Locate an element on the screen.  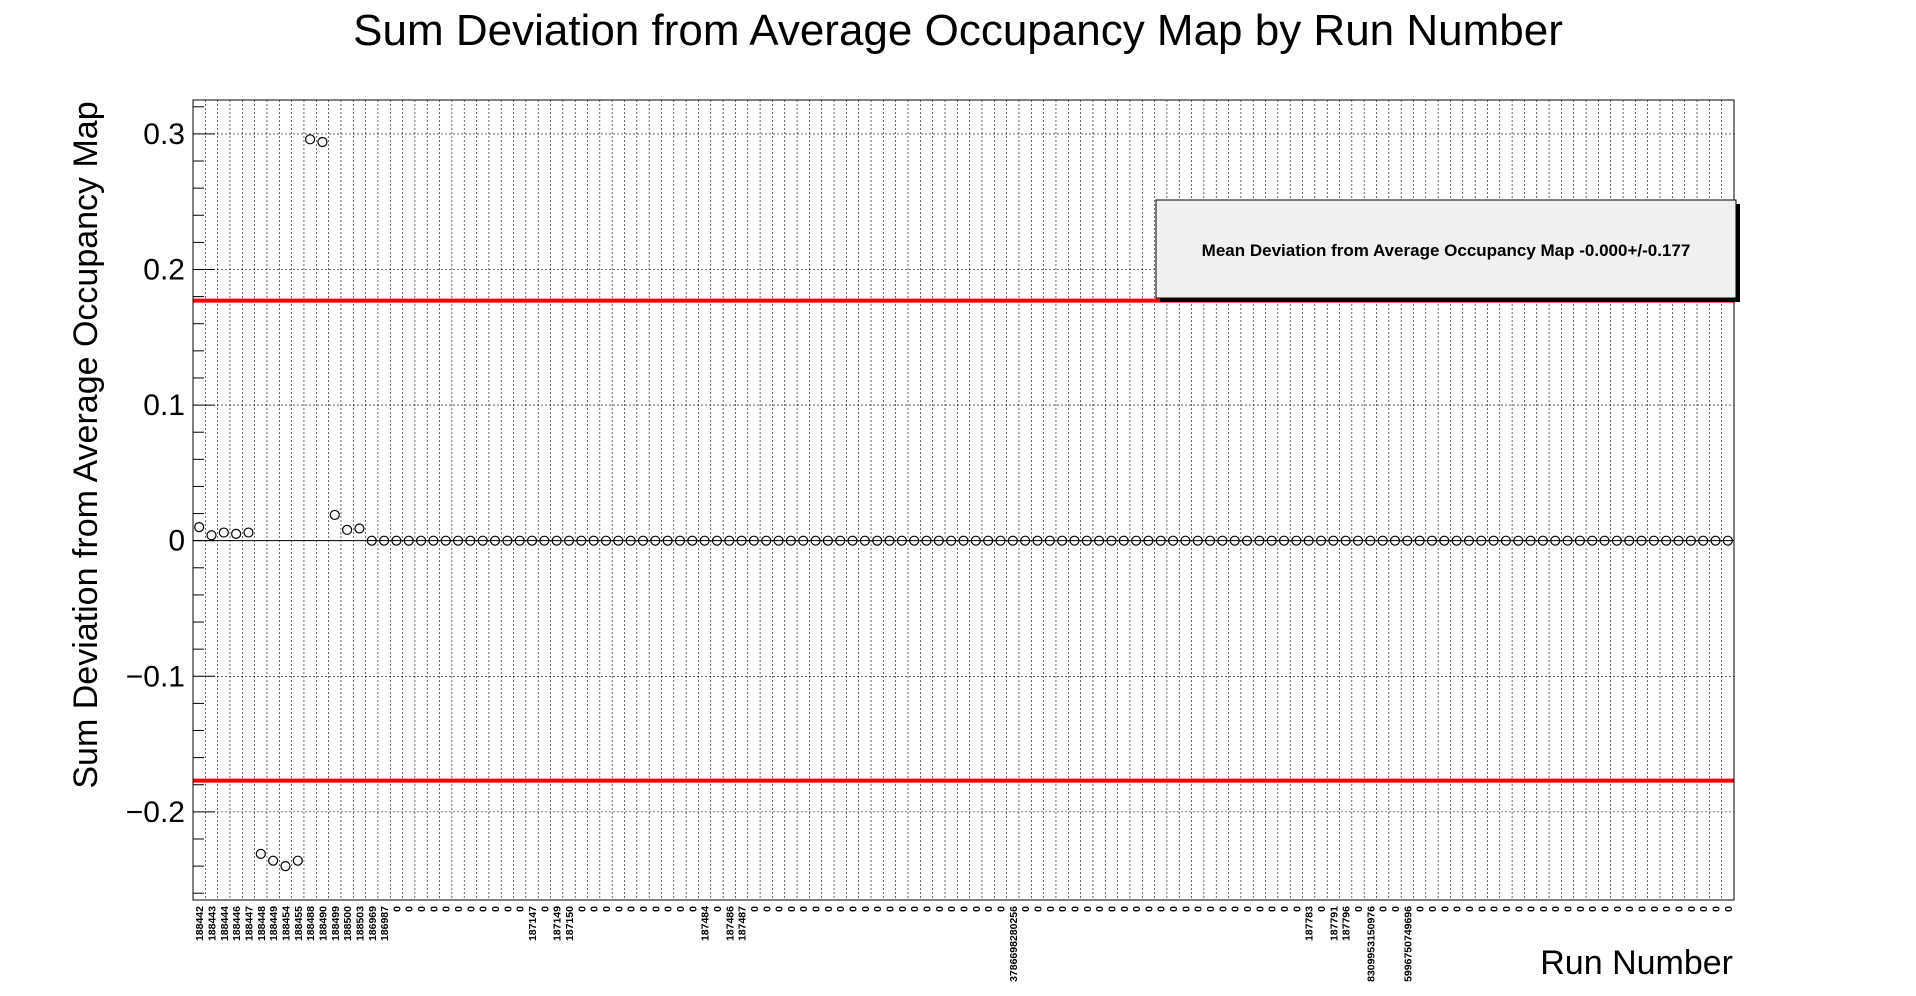
x-tick-label: 187783 is located at coordinates (1310, 923).